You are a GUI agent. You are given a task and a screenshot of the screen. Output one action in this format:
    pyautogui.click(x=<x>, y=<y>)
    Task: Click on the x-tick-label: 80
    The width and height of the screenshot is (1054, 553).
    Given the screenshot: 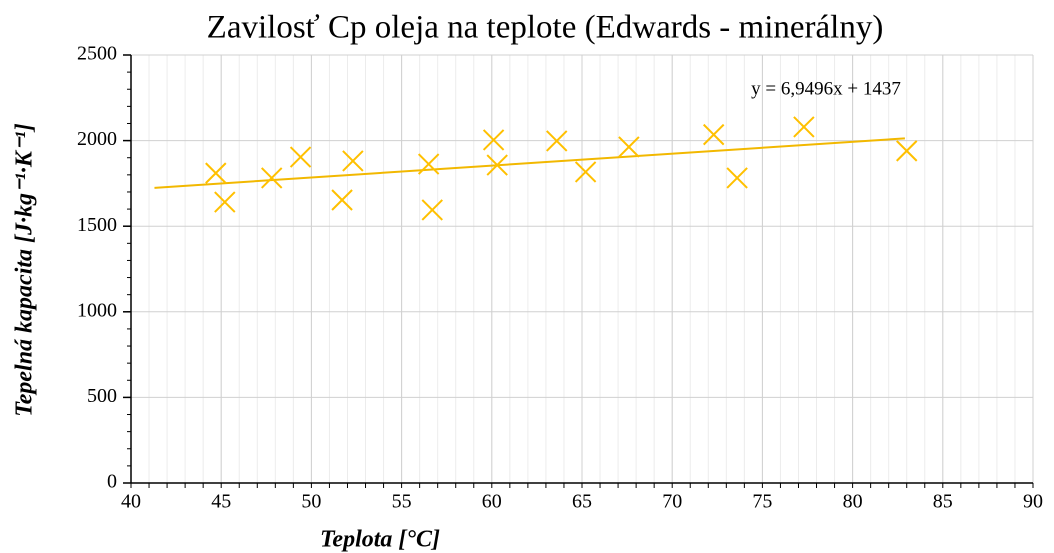 What is the action you would take?
    pyautogui.click(x=853, y=502)
    